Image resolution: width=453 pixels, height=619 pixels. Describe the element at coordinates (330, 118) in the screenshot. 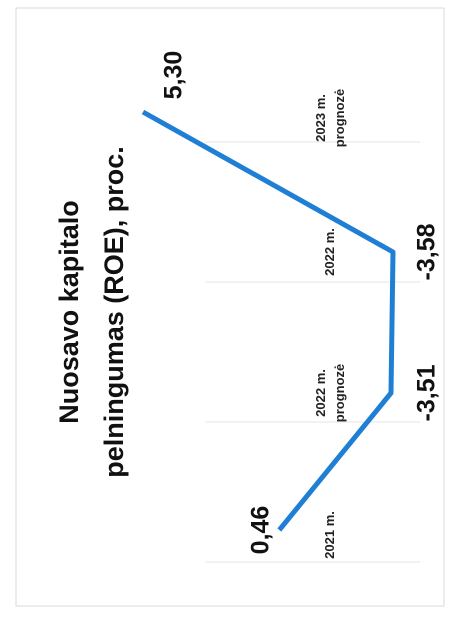

I see `category-label: 2023 m. prognozė` at that location.